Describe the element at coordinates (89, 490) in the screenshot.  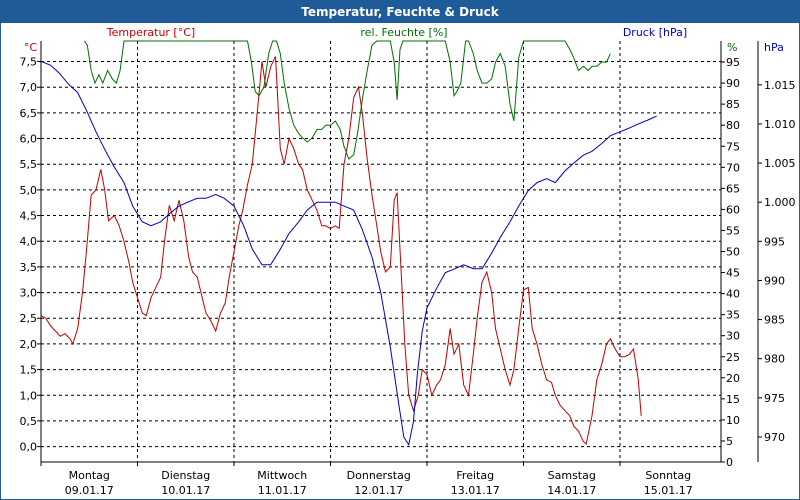
I see `x-tick-label-date: 09.01.17` at that location.